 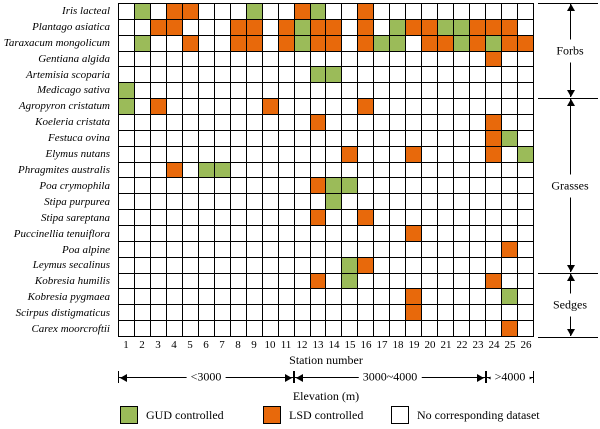 What do you see at coordinates (174, 11) in the screenshot?
I see `cell-r1-c4` at bounding box center [174, 11].